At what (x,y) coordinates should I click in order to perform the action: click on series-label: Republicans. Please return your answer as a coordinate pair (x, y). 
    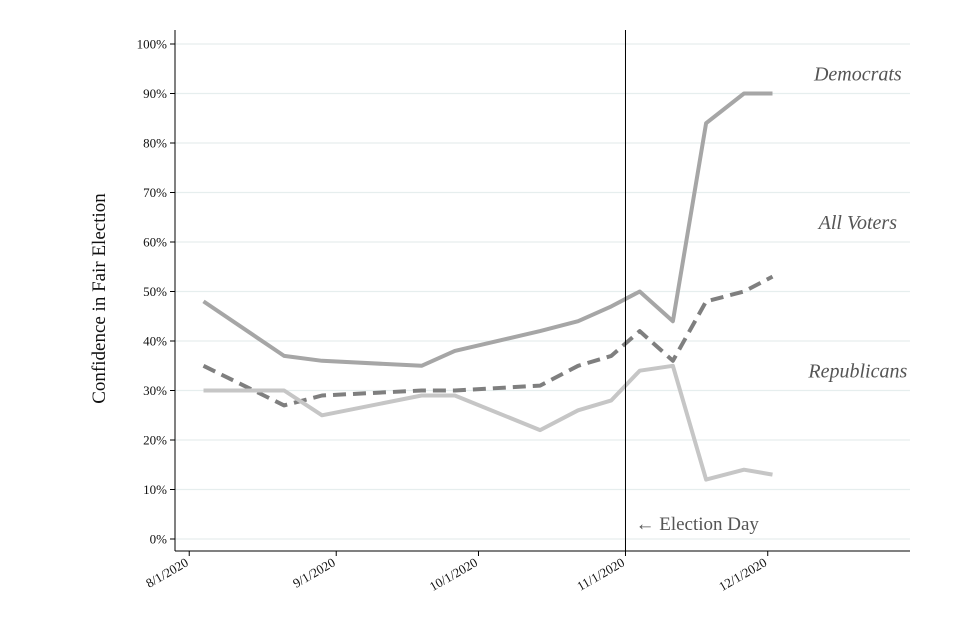
    Looking at the image, I should click on (857, 372).